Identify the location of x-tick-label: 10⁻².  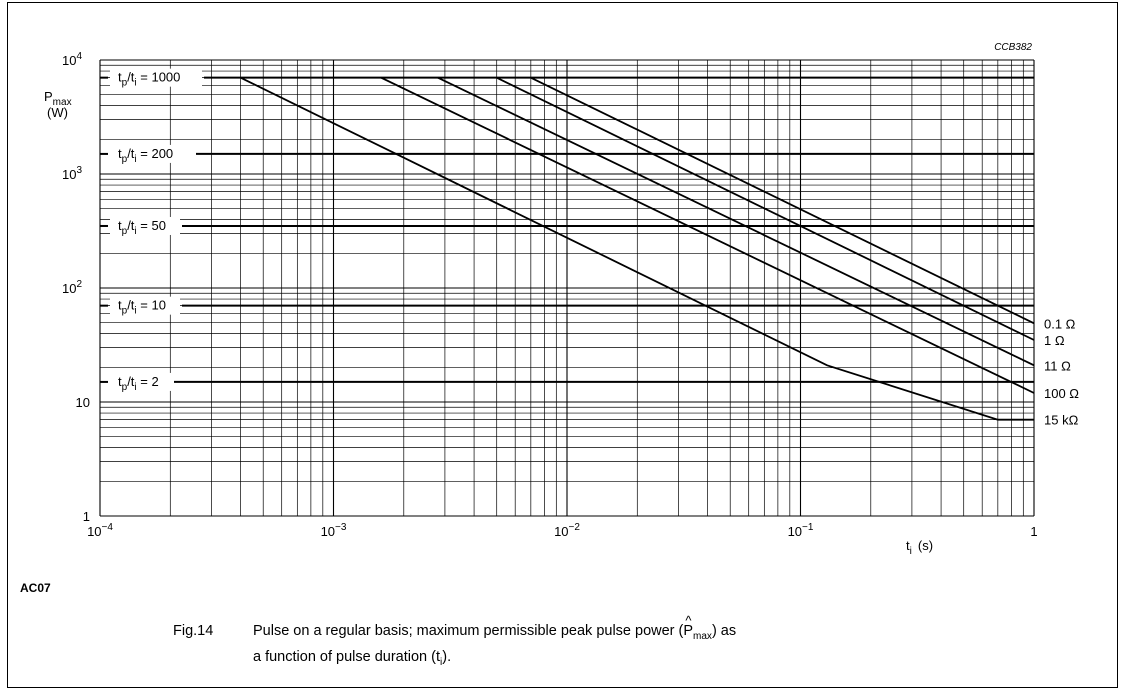
(567, 530).